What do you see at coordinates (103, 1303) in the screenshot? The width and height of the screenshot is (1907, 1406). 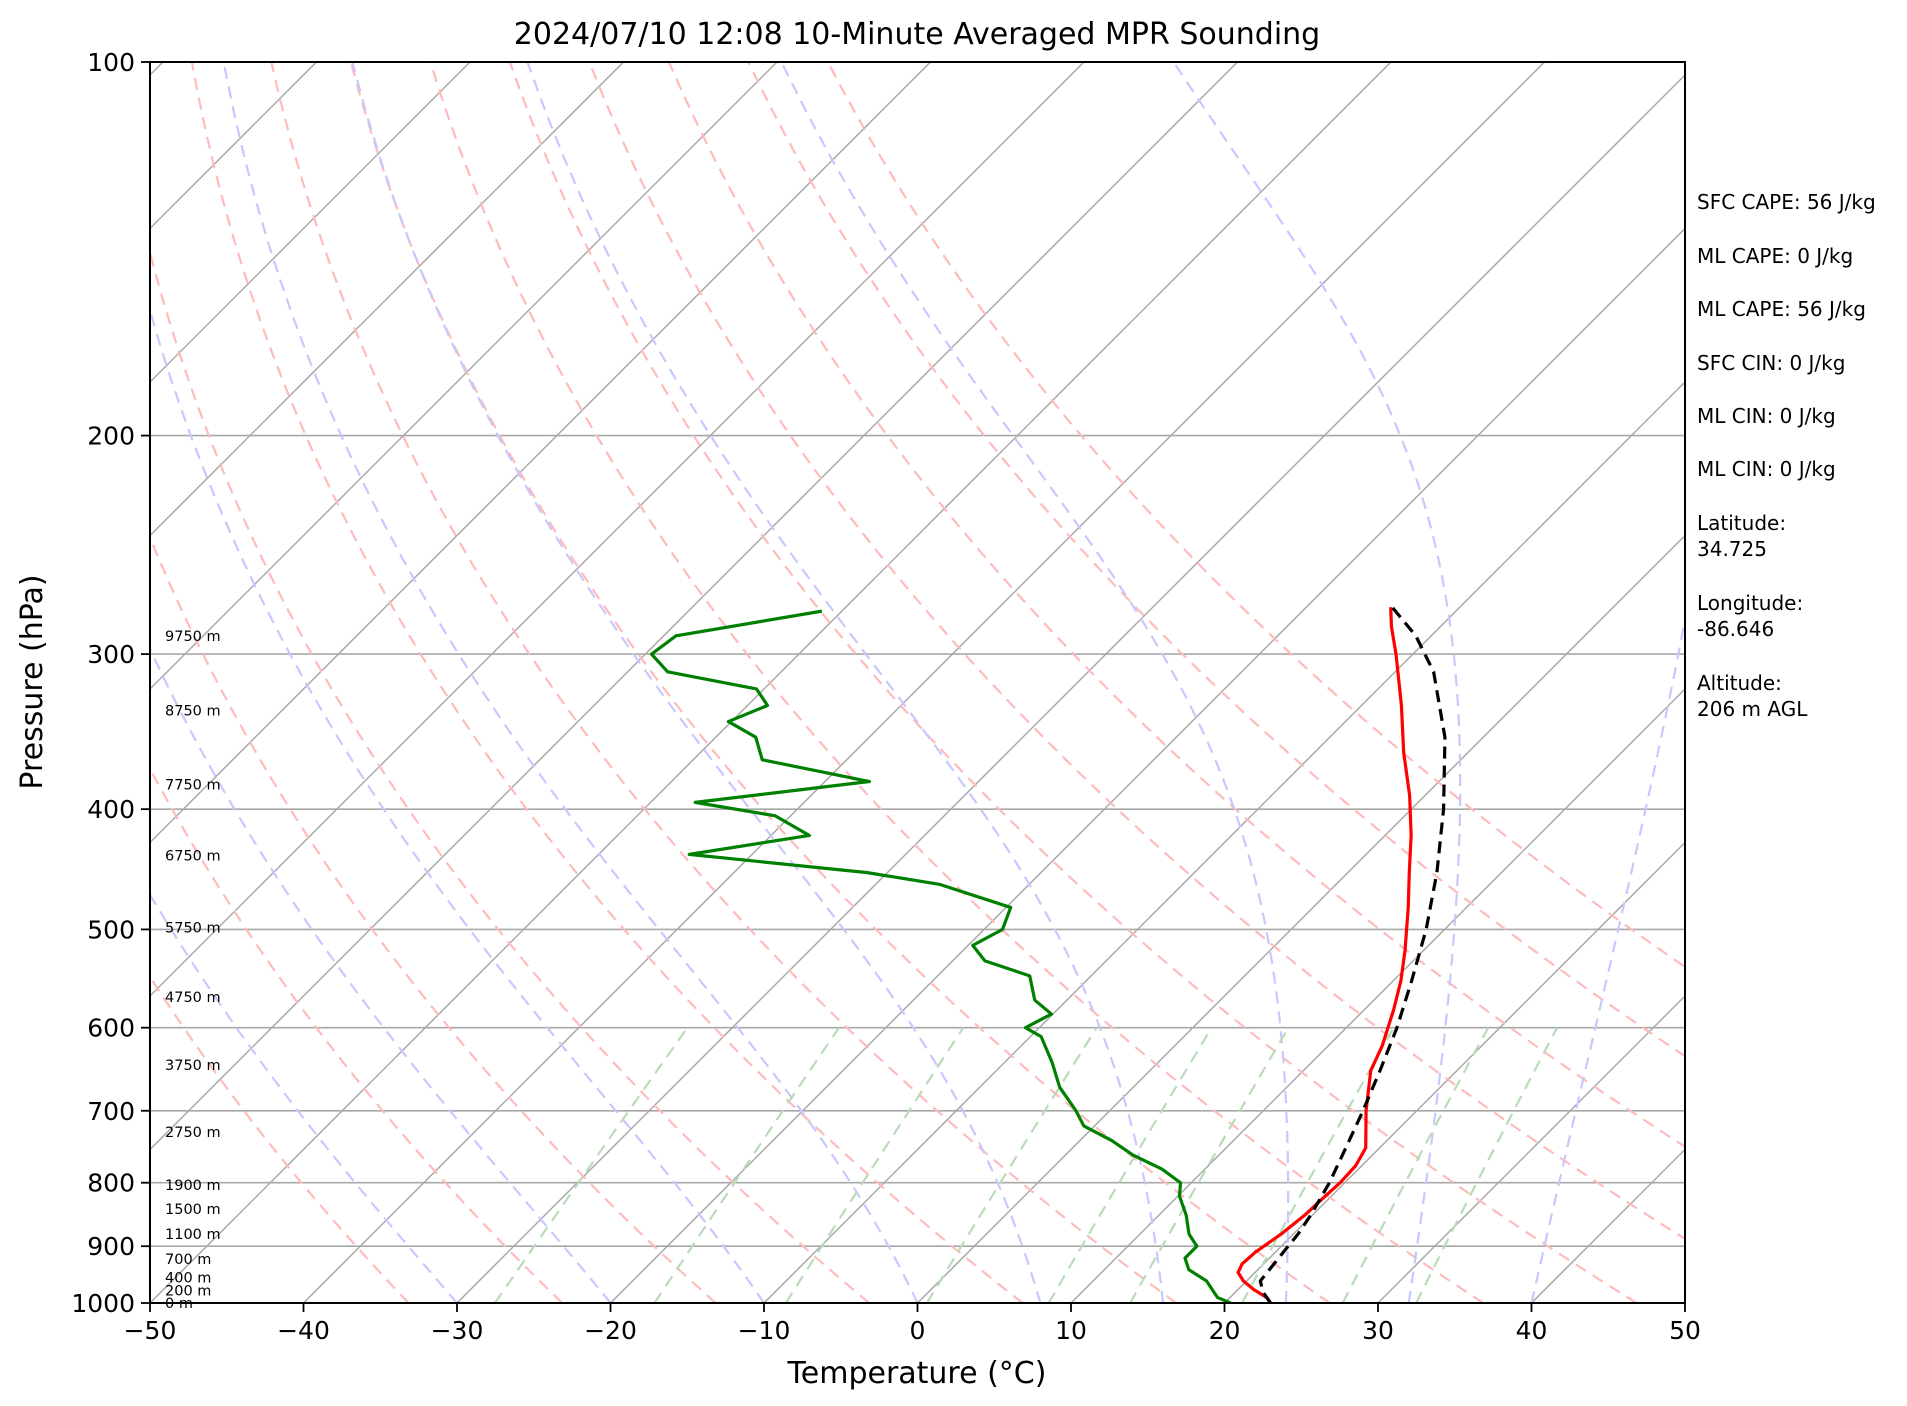 I see `y-tick-label: 1000` at bounding box center [103, 1303].